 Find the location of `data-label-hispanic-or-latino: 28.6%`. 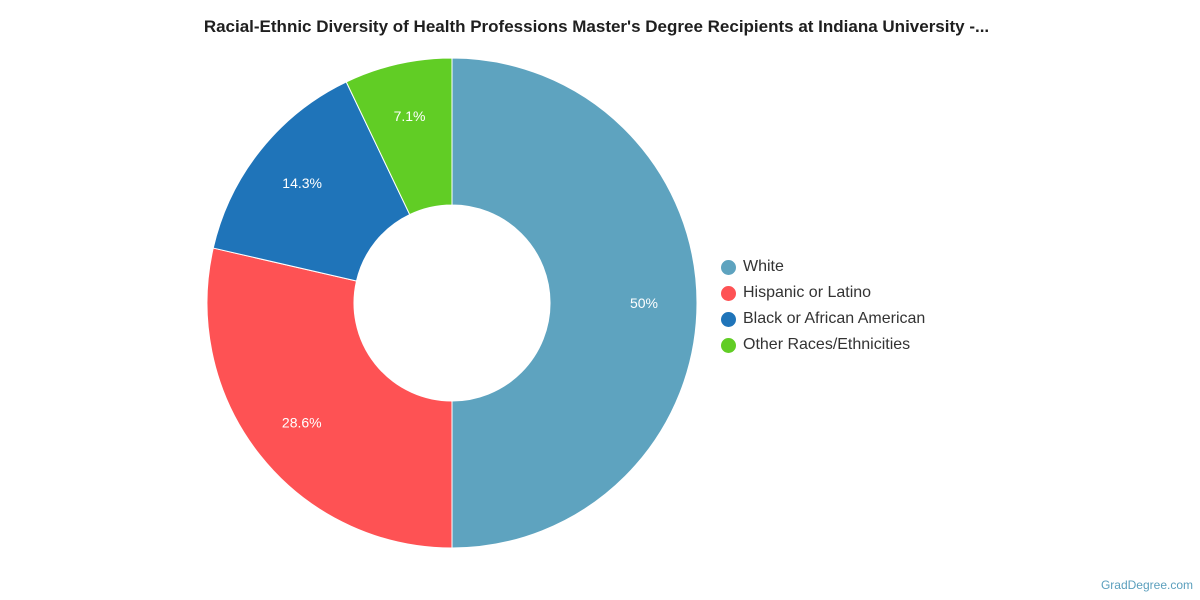

data-label-hispanic-or-latino: 28.6% is located at coordinates (302, 423).